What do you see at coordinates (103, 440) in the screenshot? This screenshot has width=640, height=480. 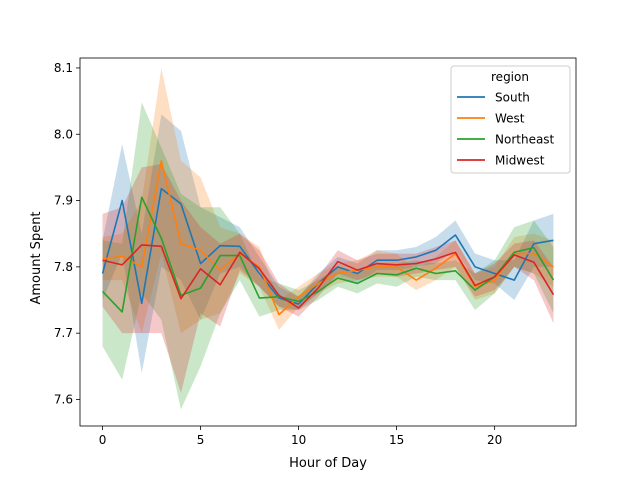 I see `x-tick-label: 0` at bounding box center [103, 440].